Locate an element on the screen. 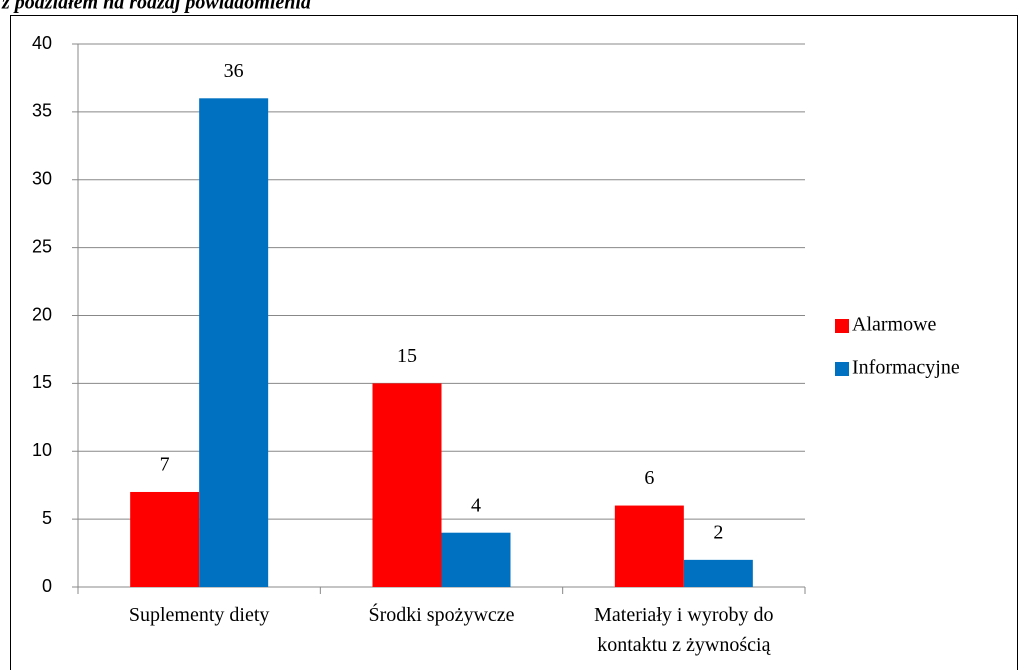 This screenshot has width=1021, height=670. legend-label: Alarmowe is located at coordinates (894, 325).